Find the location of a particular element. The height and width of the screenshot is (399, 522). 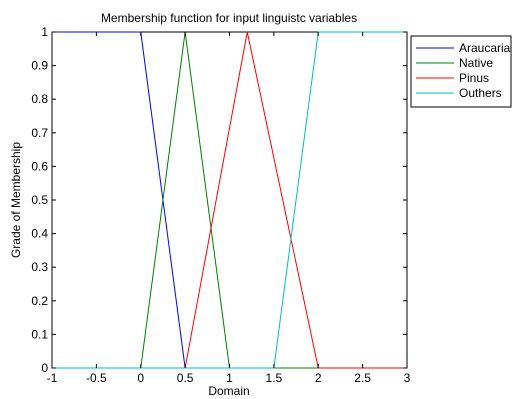

x-tick-label: -1 is located at coordinates (52, 378).